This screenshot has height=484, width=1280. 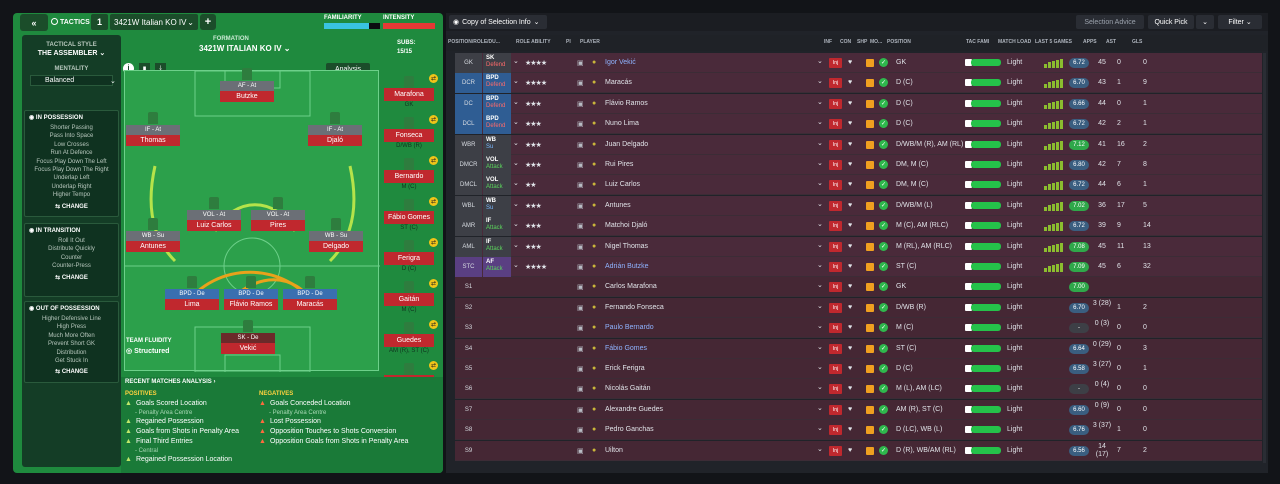 What do you see at coordinates (1053, 42) in the screenshot?
I see `column-header: LAST 5 GAMES` at bounding box center [1053, 42].